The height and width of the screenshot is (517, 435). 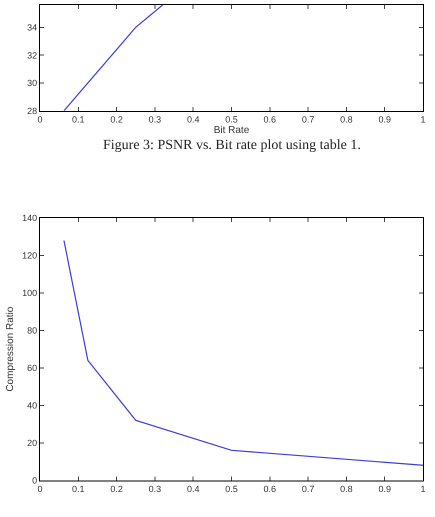 What do you see at coordinates (30, 255) in the screenshot?
I see `y-tick-label: 120` at bounding box center [30, 255].